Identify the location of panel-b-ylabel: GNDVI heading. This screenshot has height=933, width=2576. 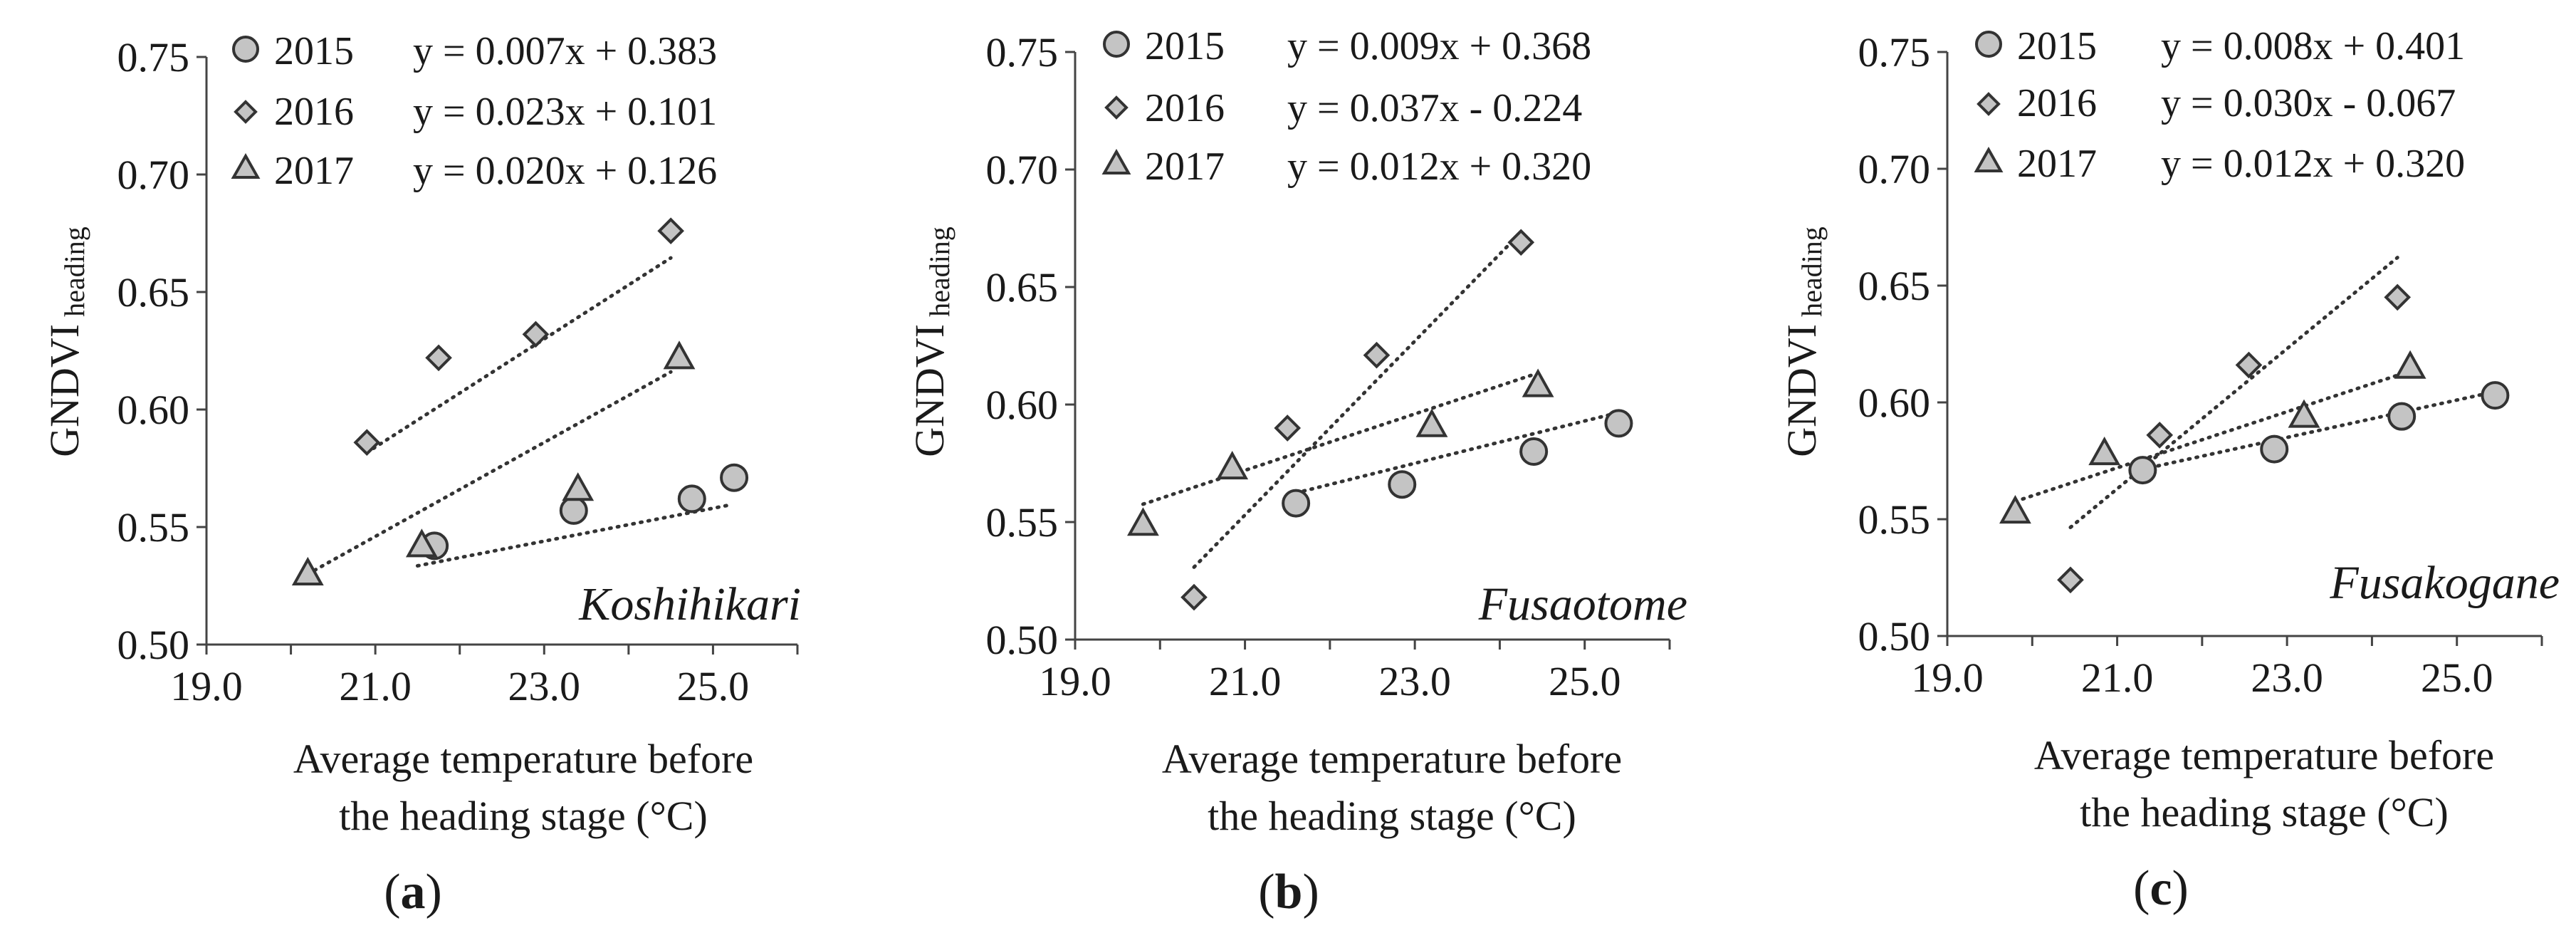
(930, 341).